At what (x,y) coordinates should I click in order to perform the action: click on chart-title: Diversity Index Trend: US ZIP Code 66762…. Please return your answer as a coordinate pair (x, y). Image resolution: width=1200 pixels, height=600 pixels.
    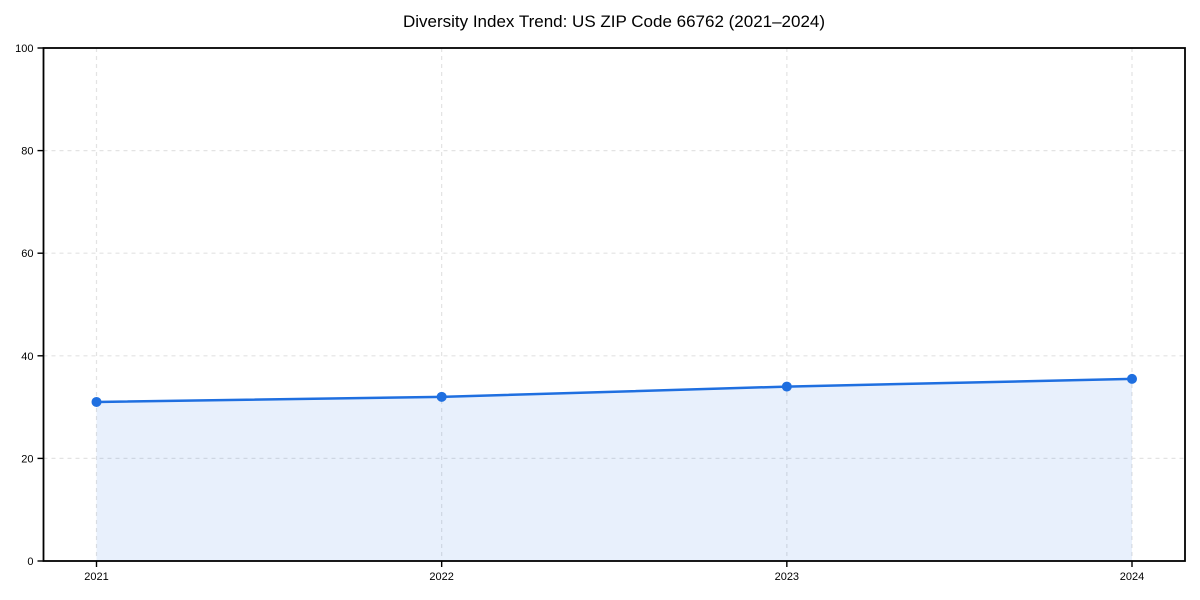
    Looking at the image, I should click on (614, 21).